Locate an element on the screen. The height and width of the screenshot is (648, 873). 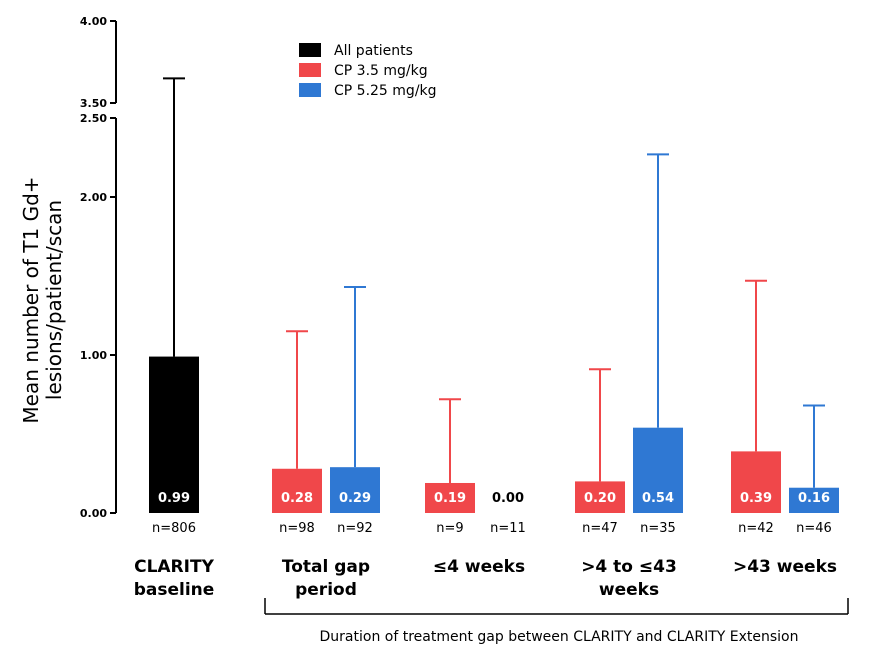
group-label-line: period is located at coordinates (326, 590).